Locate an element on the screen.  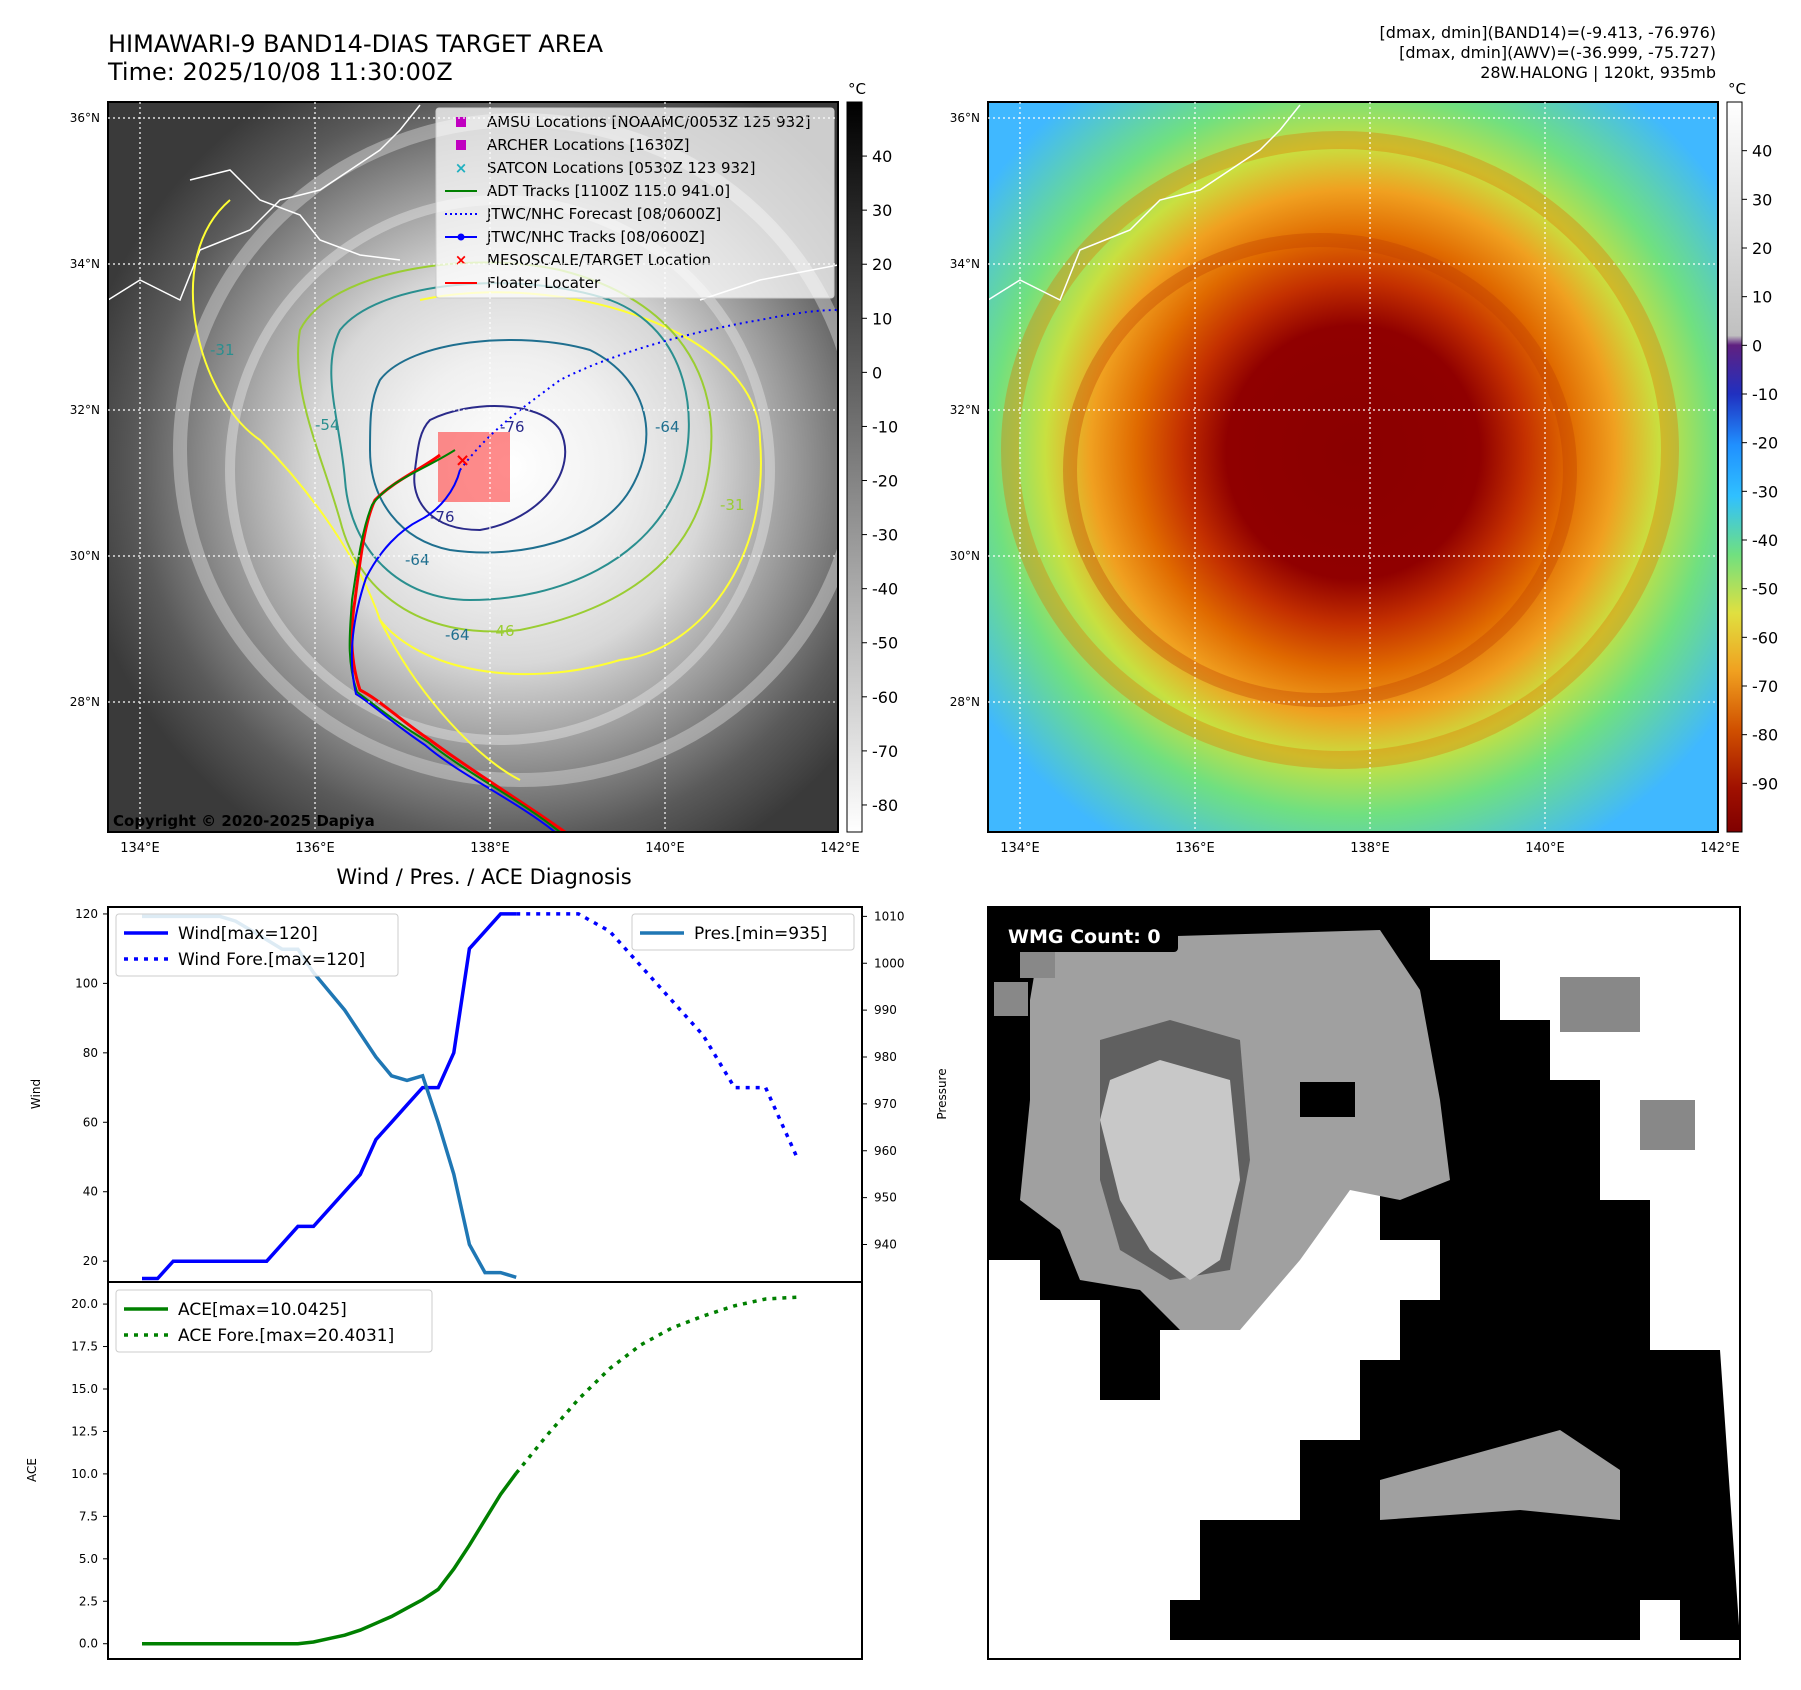
lat-label-1-2: 32°N is located at coordinates (965, 410).